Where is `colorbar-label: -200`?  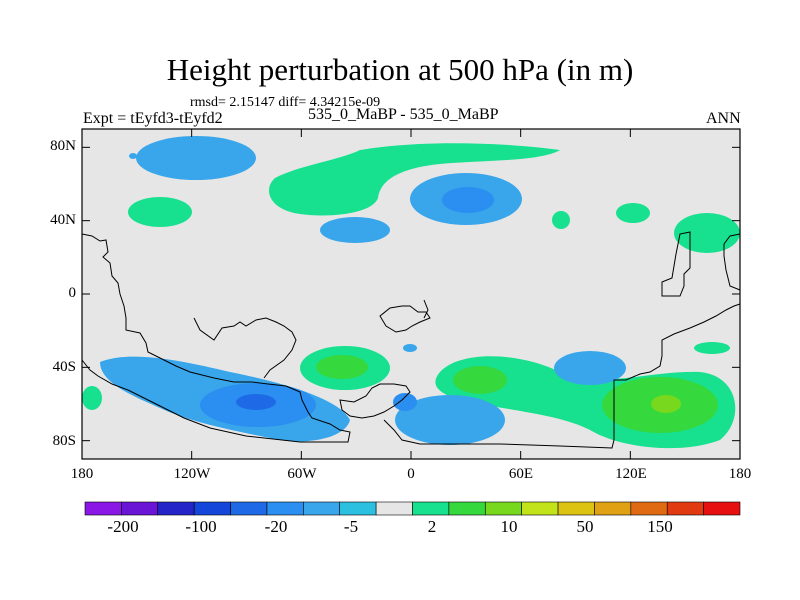
colorbar-label: -200 is located at coordinates (123, 526).